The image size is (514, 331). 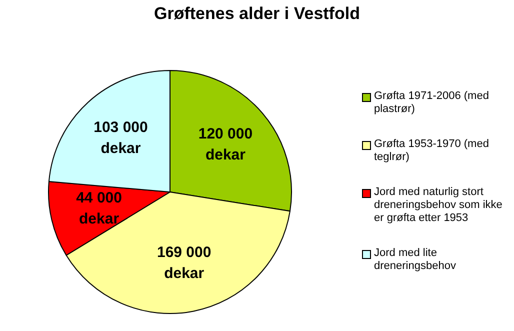 What do you see at coordinates (415, 260) in the screenshot?
I see `legend-label: Jord med lite dreneringsbehov` at bounding box center [415, 260].